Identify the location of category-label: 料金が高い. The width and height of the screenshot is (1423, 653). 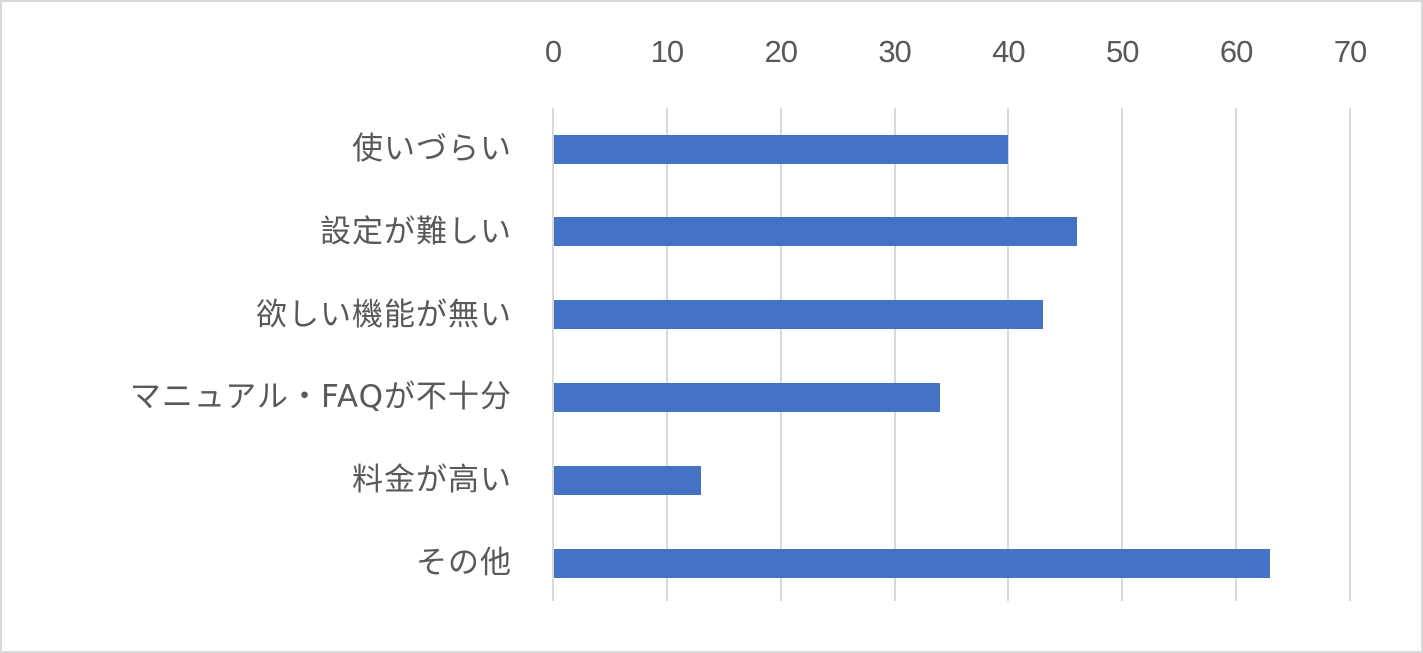
(432, 480).